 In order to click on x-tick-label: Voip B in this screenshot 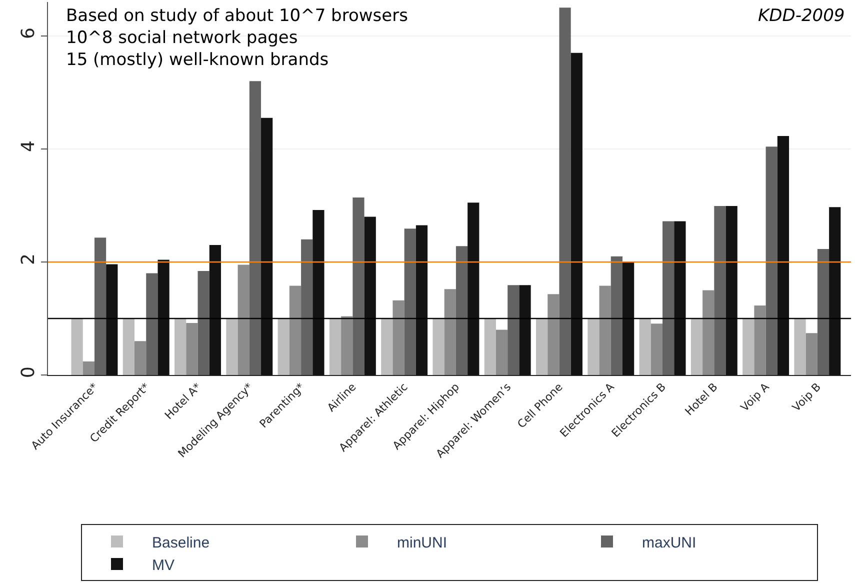, I will do `click(807, 397)`.